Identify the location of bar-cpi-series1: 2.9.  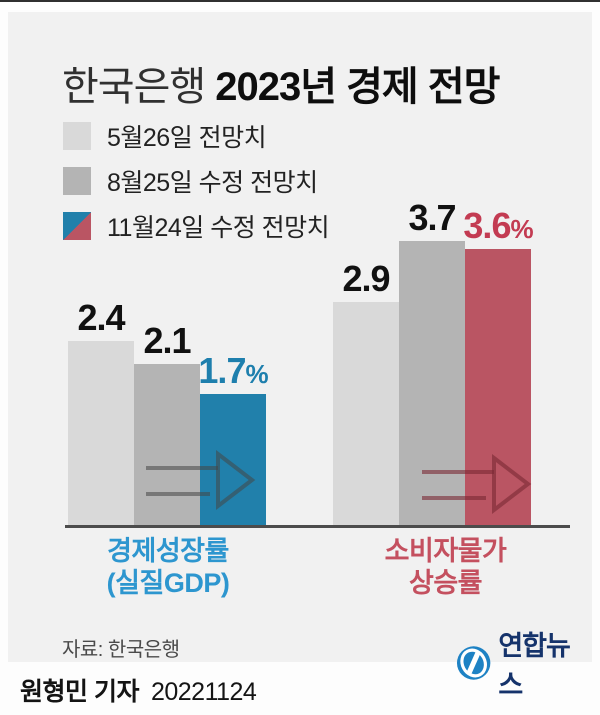
(366, 391).